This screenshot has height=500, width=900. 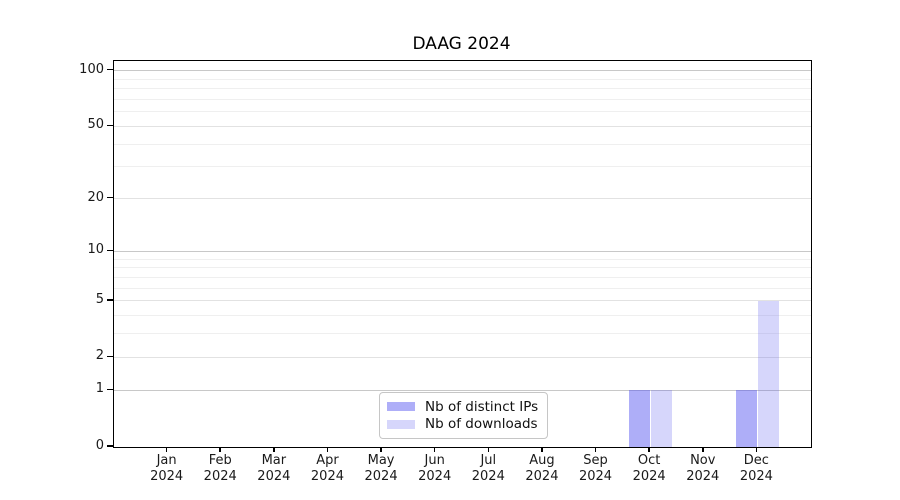 I want to click on x-tick-label-sep: Sep 2024, so click(x=595, y=468).